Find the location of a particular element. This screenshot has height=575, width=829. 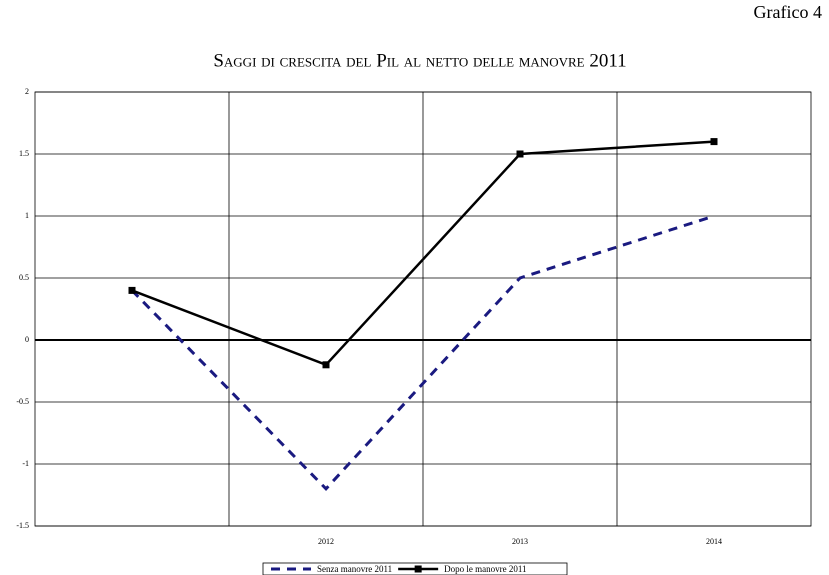

x-tick-label: 2013 is located at coordinates (520, 541).